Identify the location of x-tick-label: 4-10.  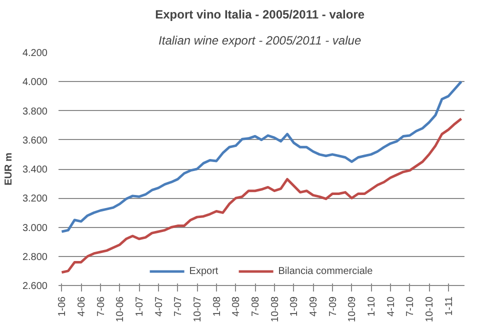
(391, 306).